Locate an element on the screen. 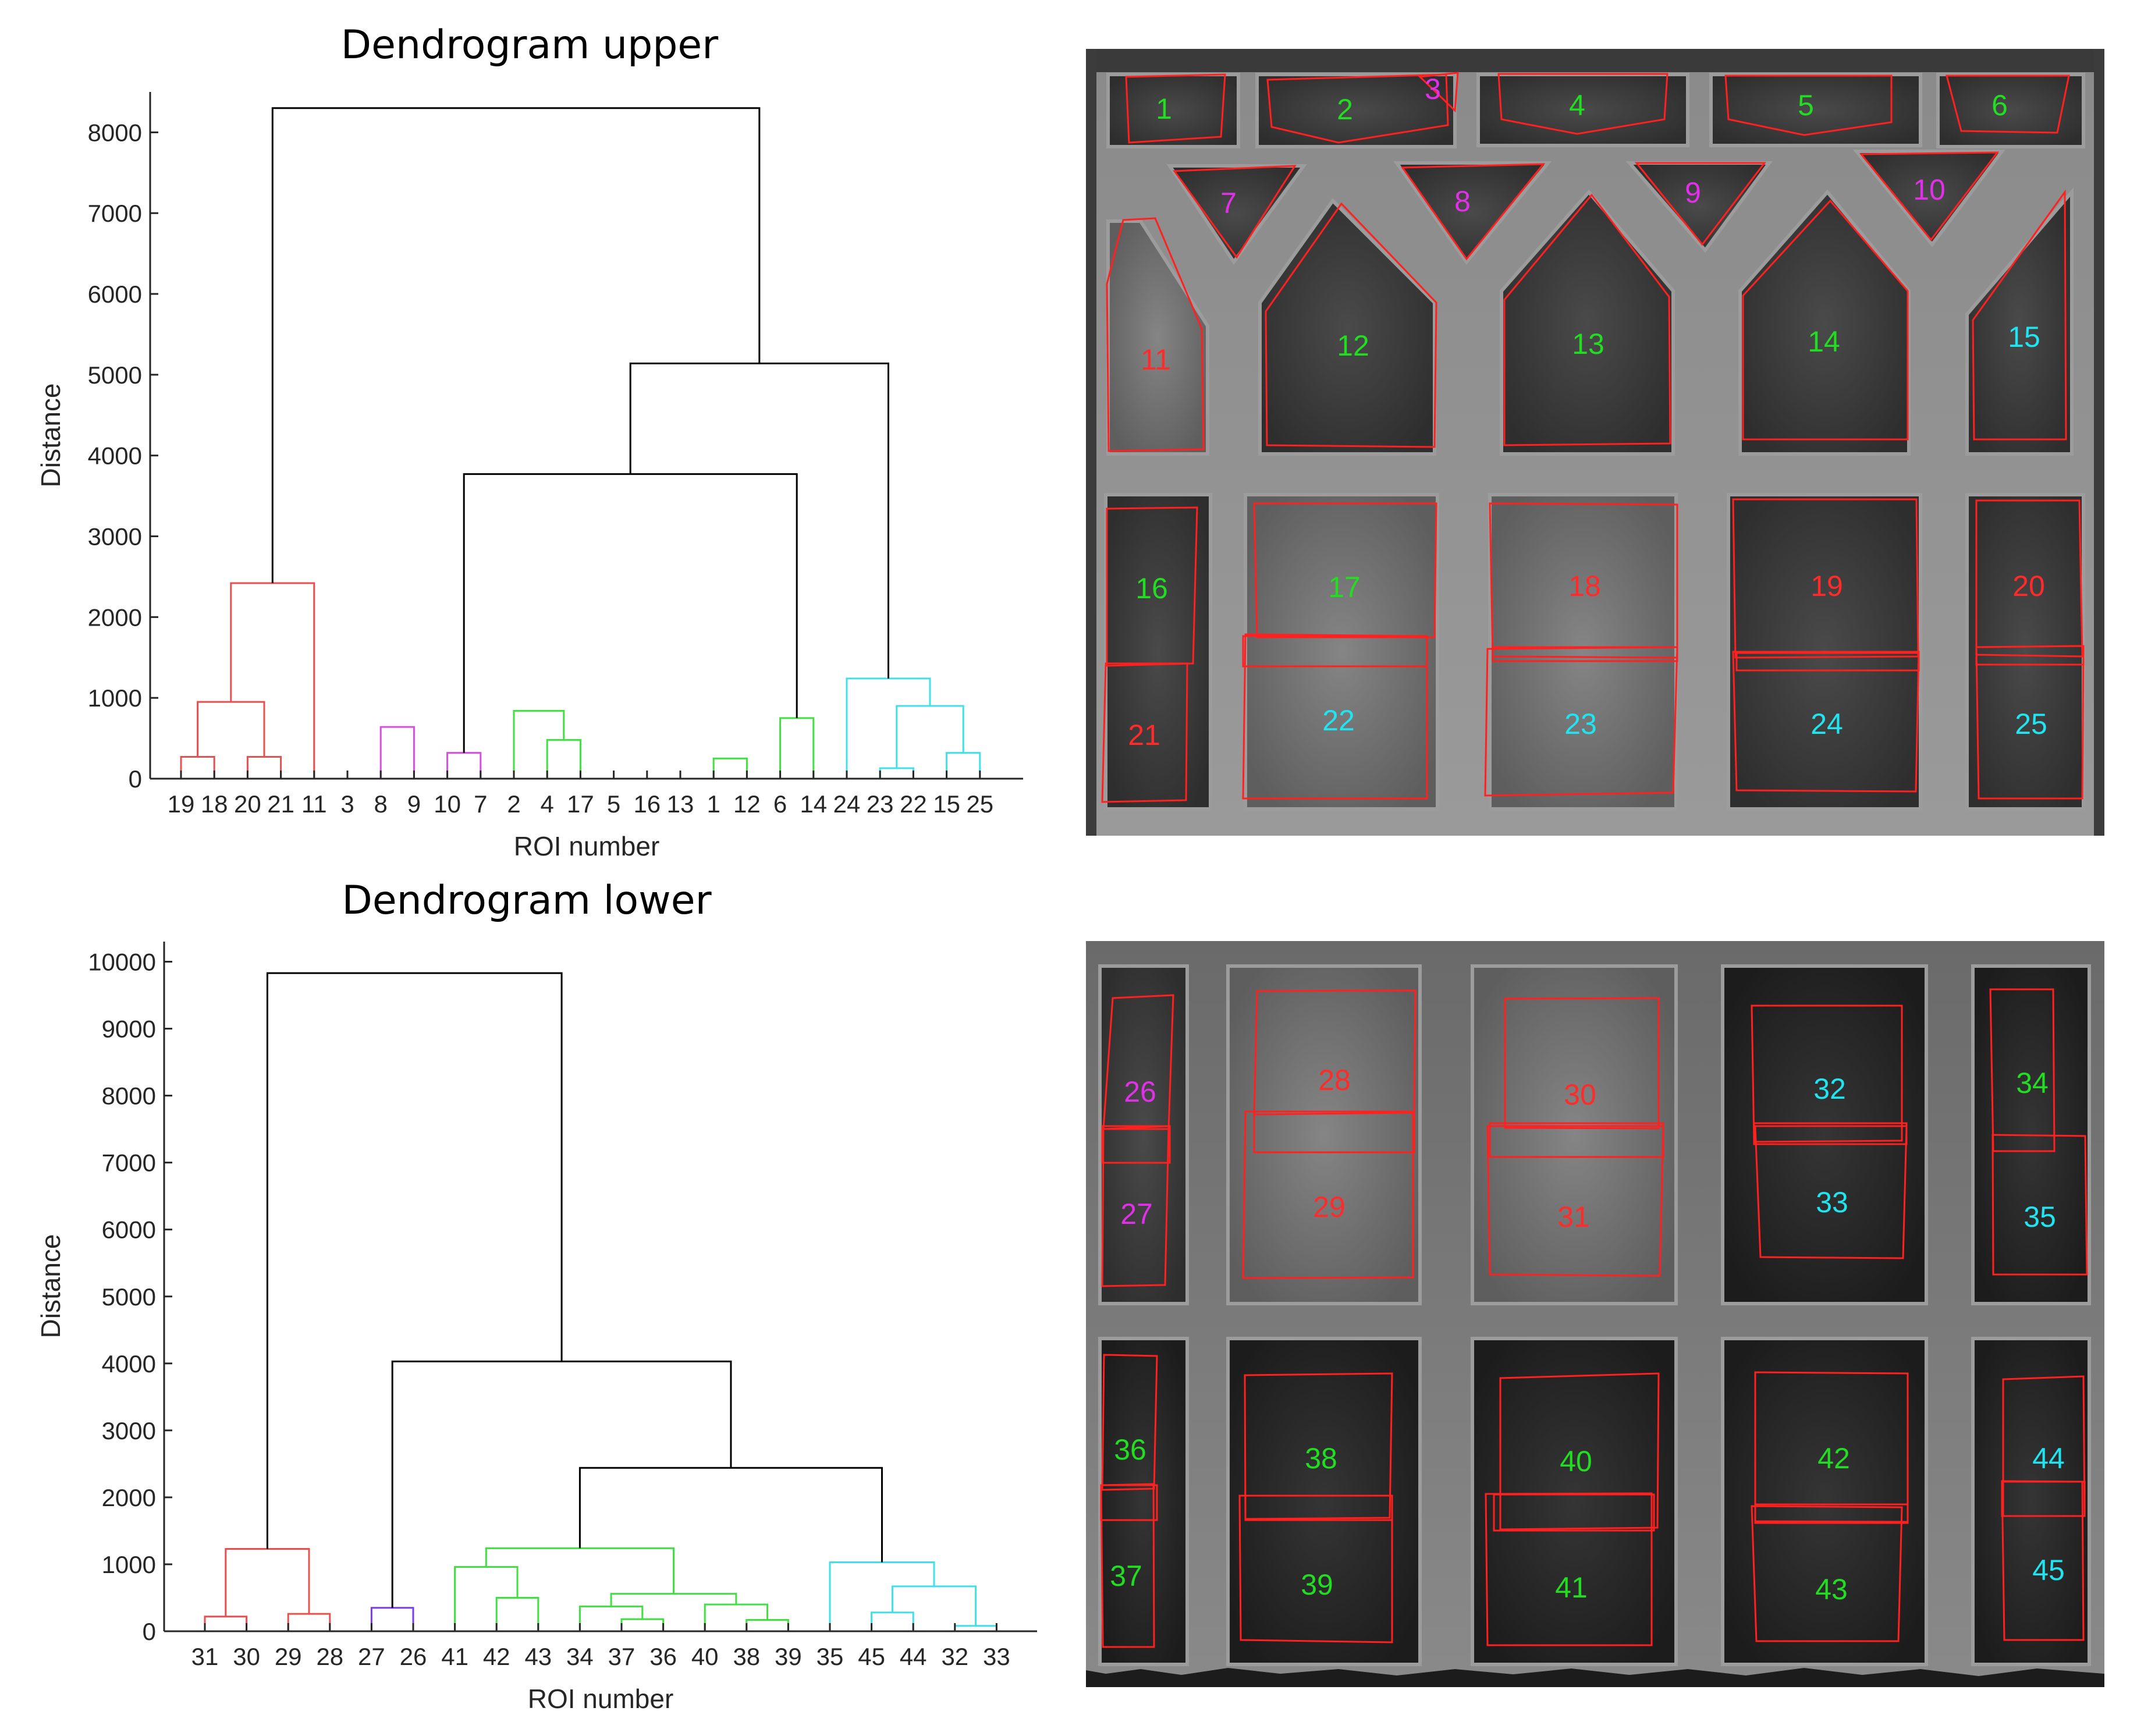 Image resolution: width=2130 pixels, height=1736 pixels. roi-number: 24 is located at coordinates (1826, 724).